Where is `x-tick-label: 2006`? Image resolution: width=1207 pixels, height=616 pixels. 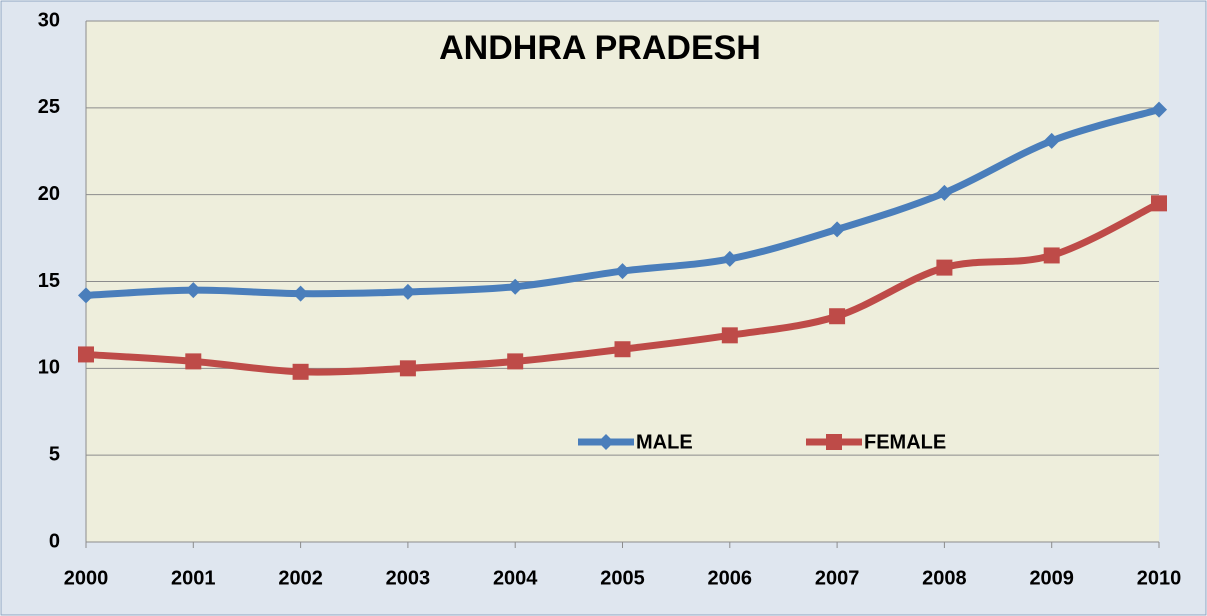
x-tick-label: 2006 is located at coordinates (730, 578).